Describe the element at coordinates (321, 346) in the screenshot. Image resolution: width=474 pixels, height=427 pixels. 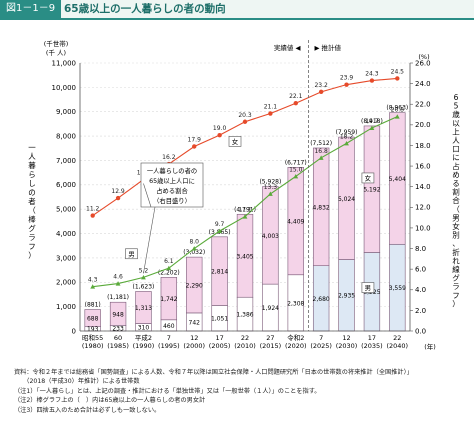
I see `x-tick-year: (2025)` at that location.